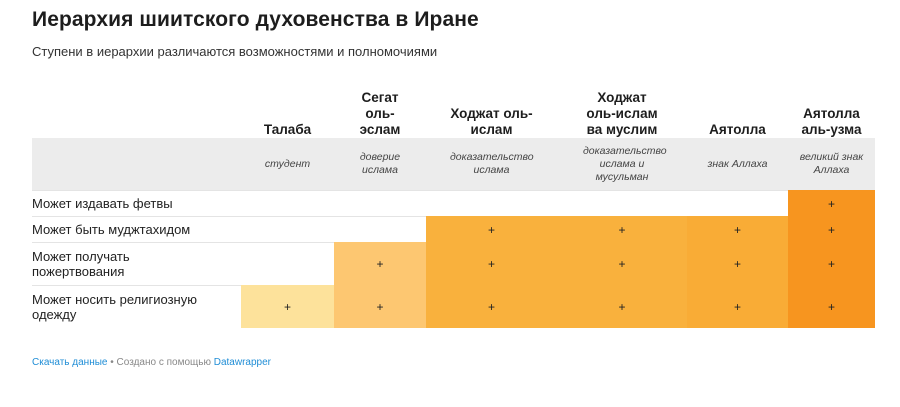 The height and width of the screenshot is (407, 900). Describe the element at coordinates (737, 129) in the screenshot. I see `column-header: Аятолла` at that location.